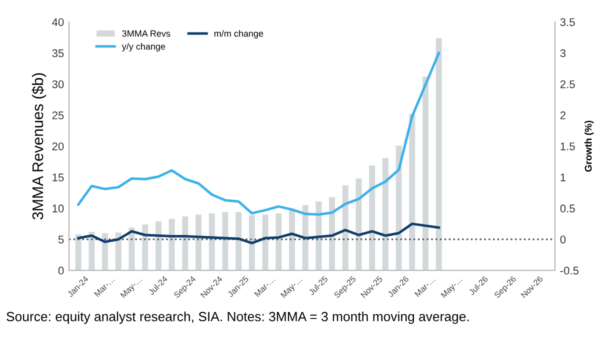 The image size is (600, 338). Describe the element at coordinates (563, 53) in the screenshot. I see `y2-tick-label: 3` at that location.